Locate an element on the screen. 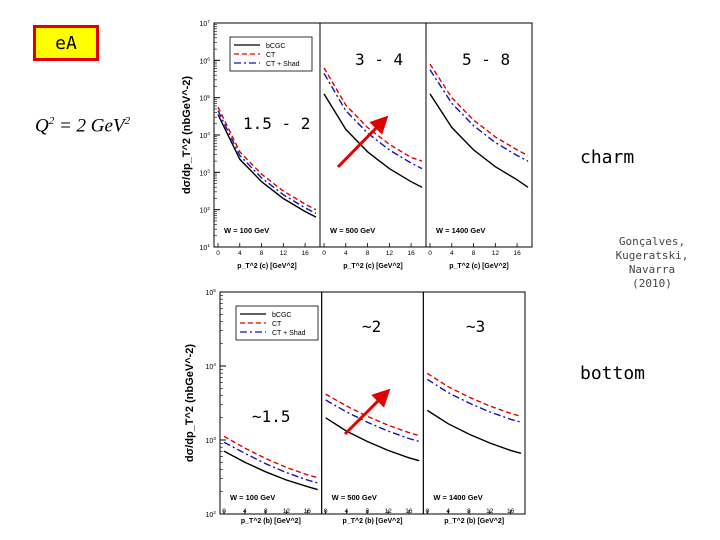 This screenshot has width=720, height=540. bottom-label: bottom is located at coordinates (613, 373).